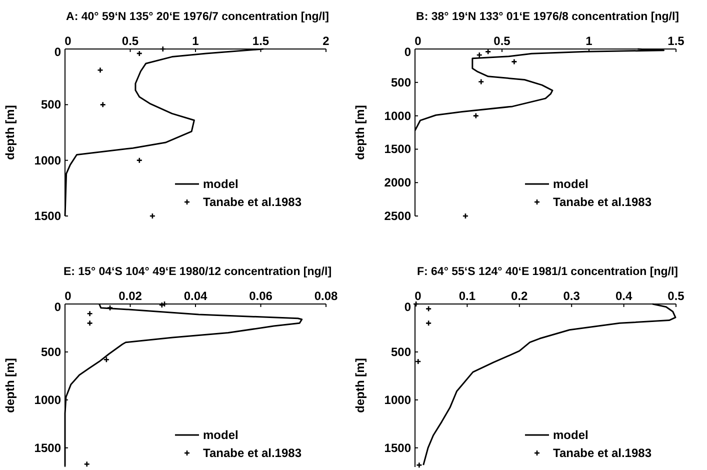  Describe the element at coordinates (198, 17) in the screenshot. I see `chart-title: A: 40° 59‘N 135° 20‘E 1976/7 concentration [ng/l]` at that location.